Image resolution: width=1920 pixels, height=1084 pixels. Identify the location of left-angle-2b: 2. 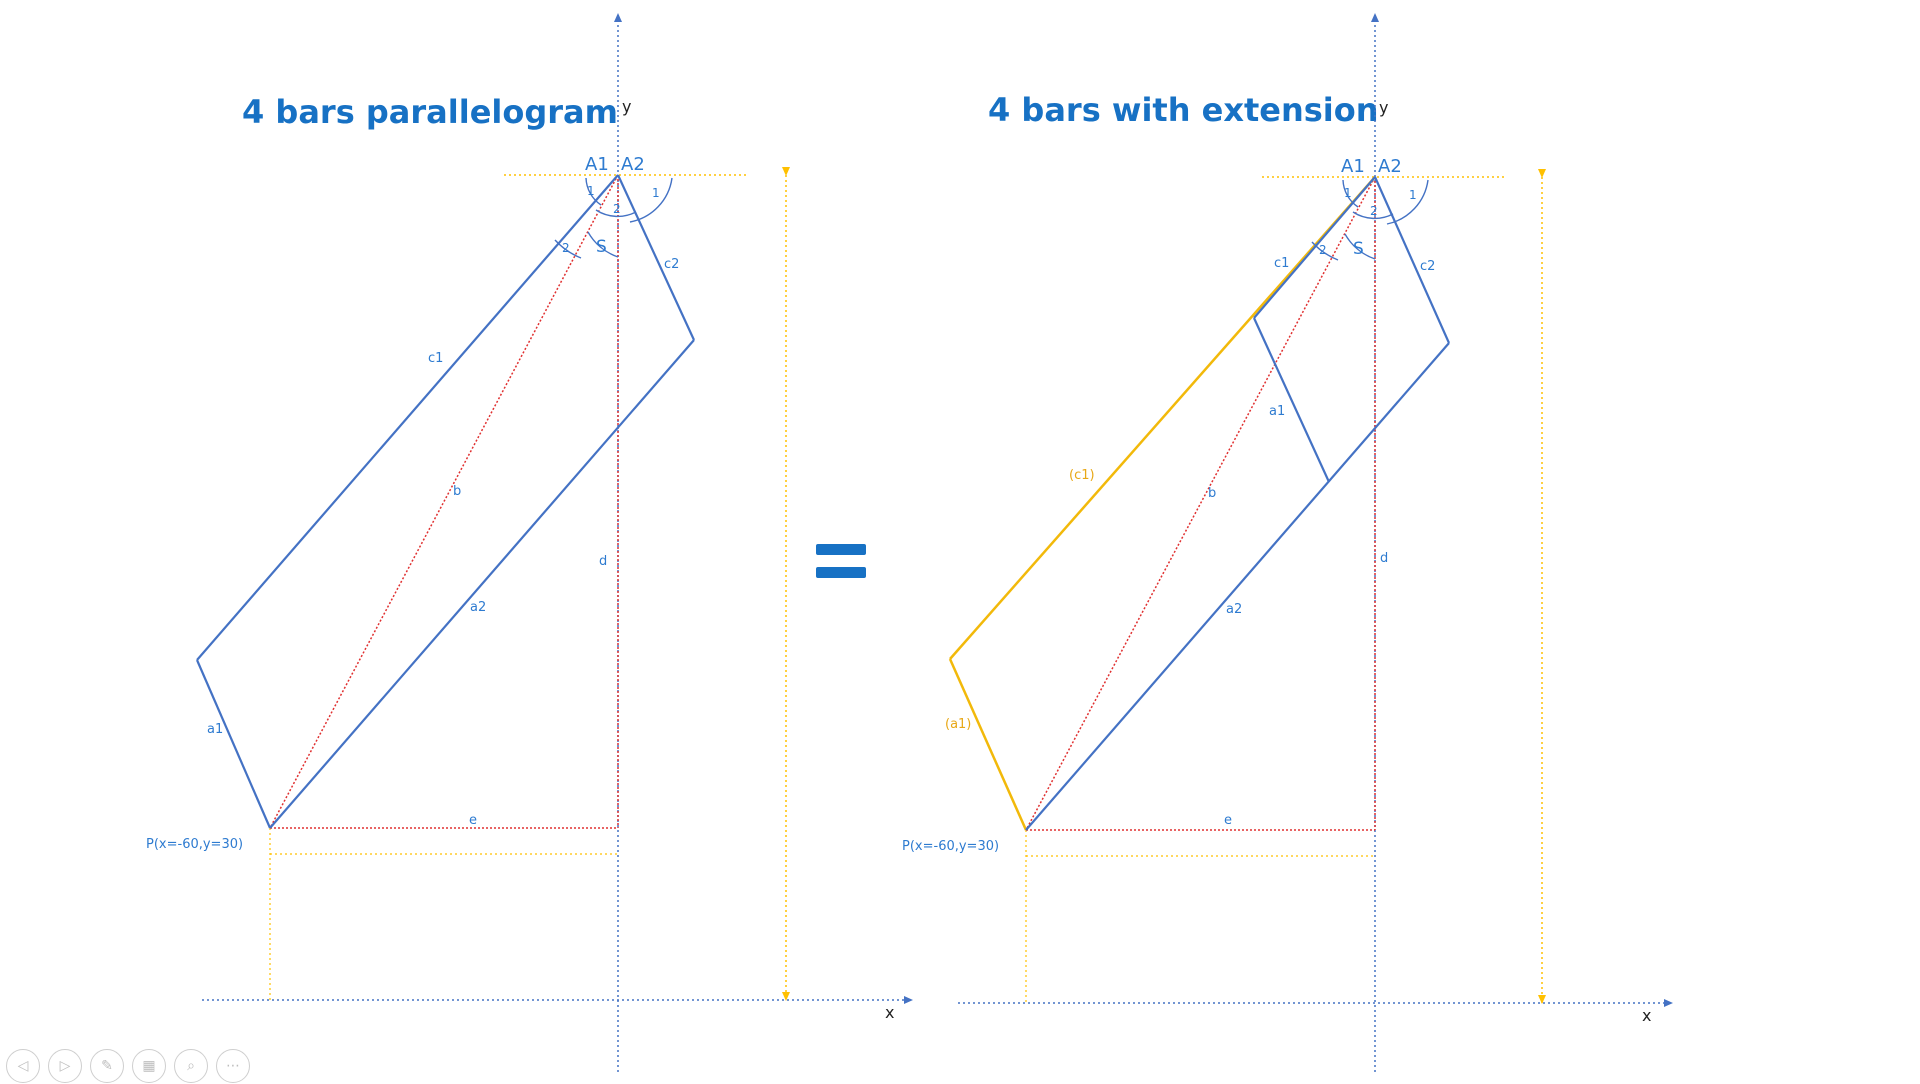
(566, 248).